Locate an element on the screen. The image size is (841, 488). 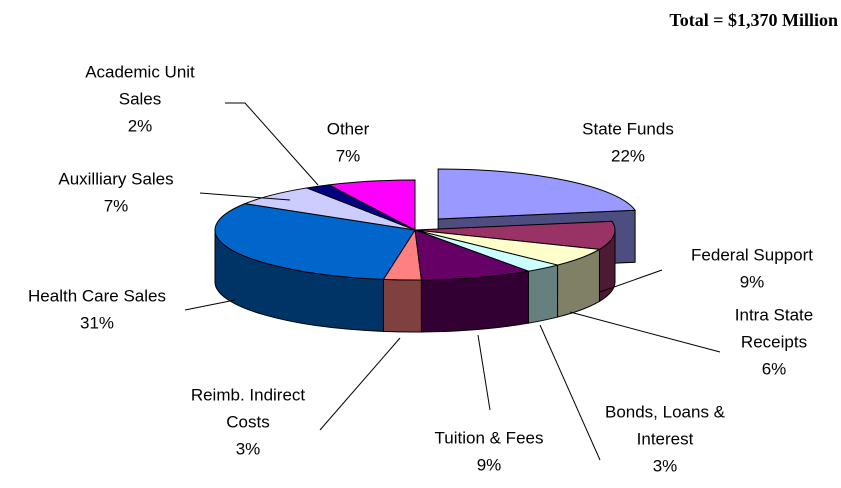
slice-value-label: 31% is located at coordinates (97, 322).